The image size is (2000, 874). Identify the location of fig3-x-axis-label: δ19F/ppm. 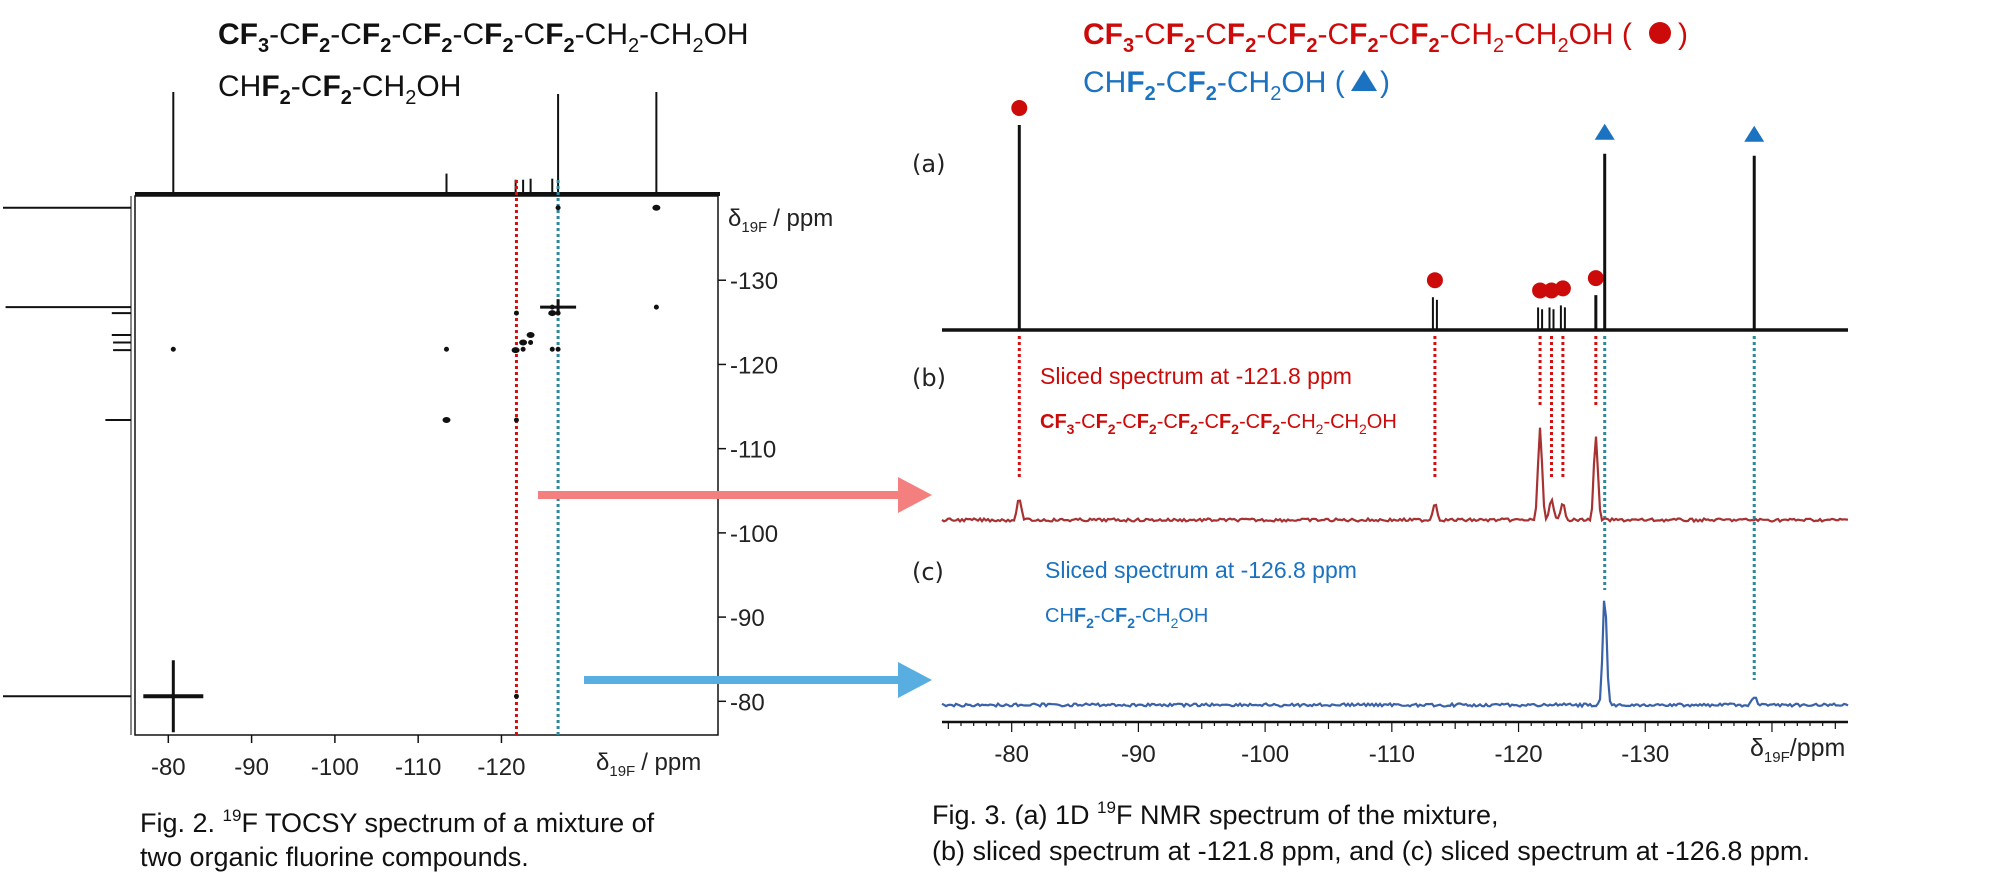
(1797, 750).